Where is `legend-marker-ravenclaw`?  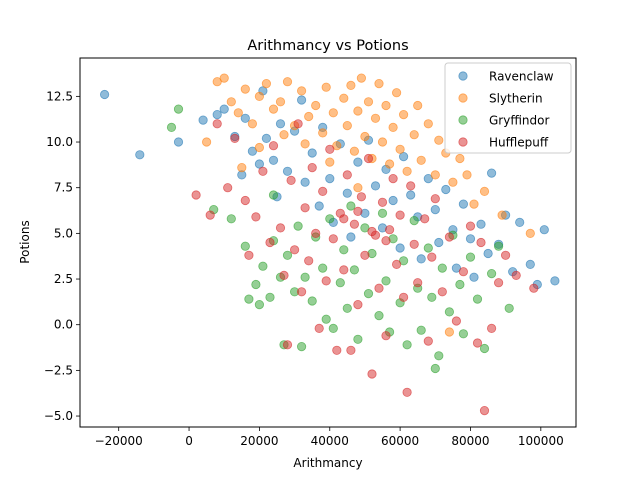 legend-marker-ravenclaw is located at coordinates (463, 76).